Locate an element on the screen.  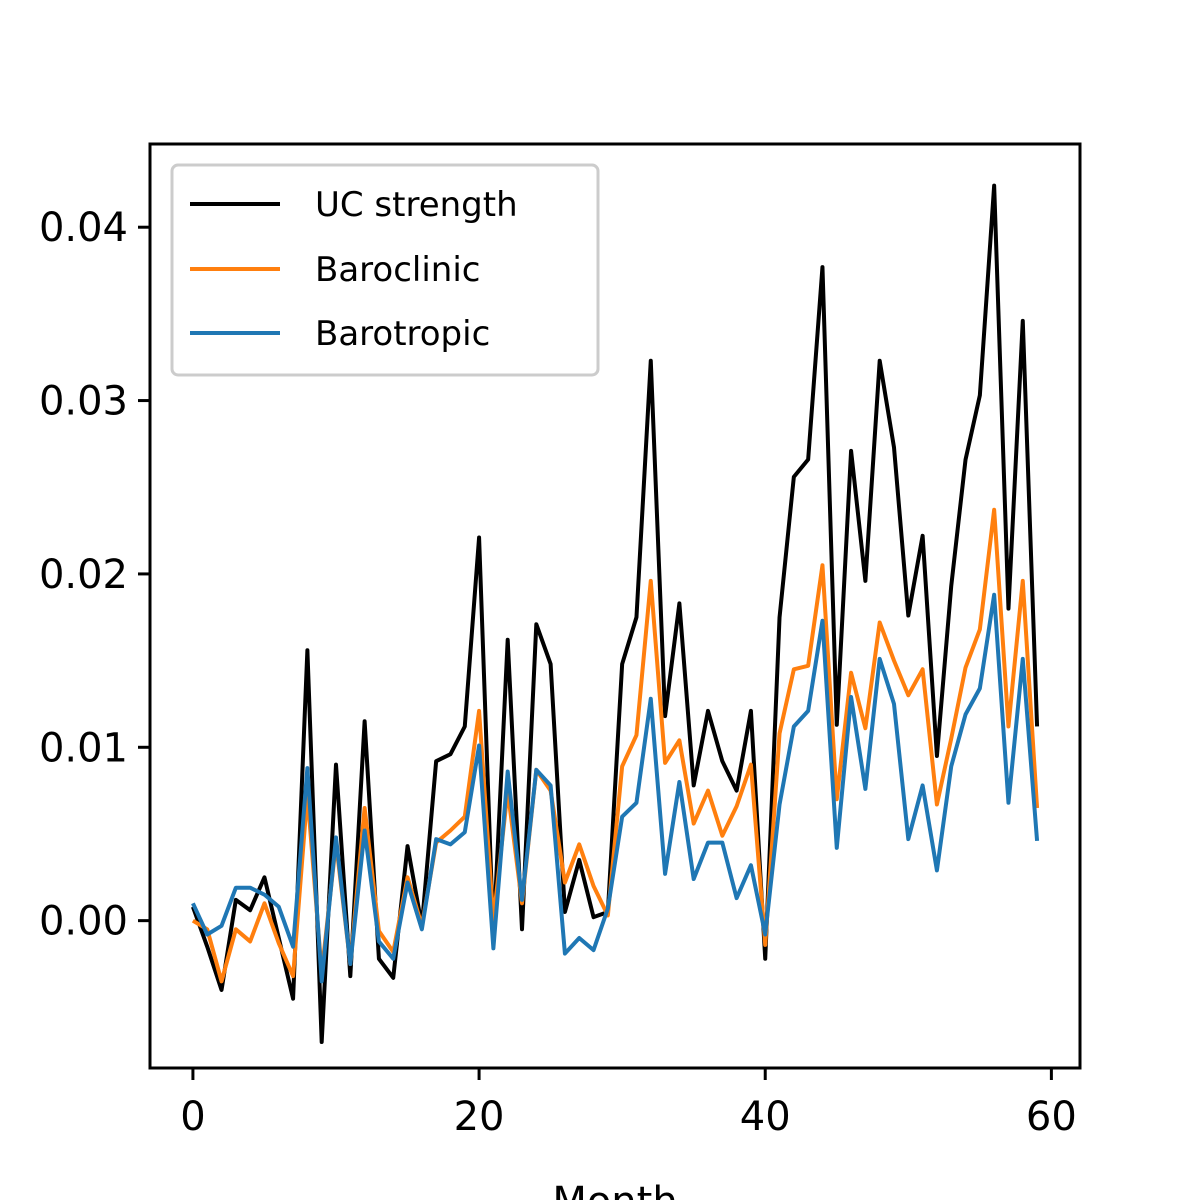
x-axis-label: Month is located at coordinates (614, 1189).